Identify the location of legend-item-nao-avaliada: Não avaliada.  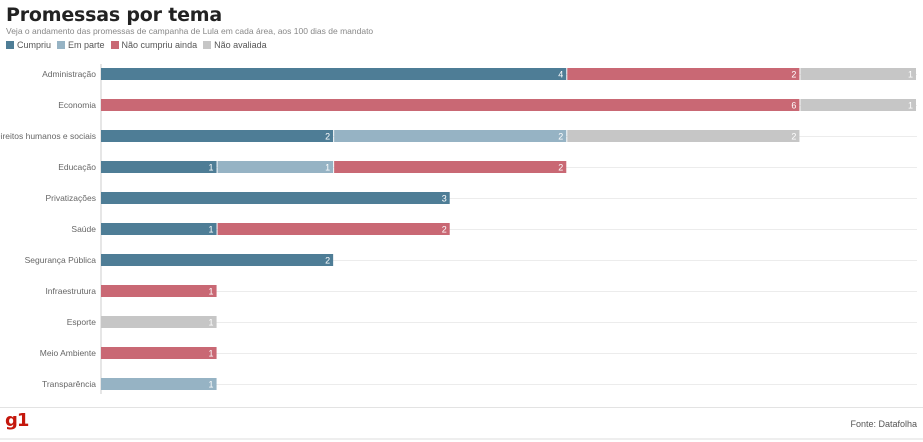
(235, 45).